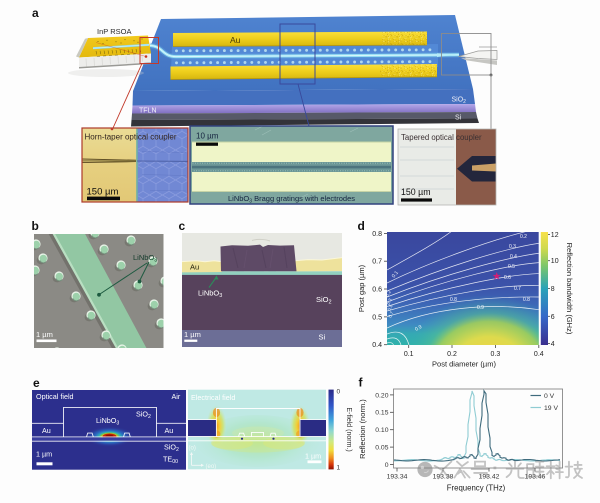 Image resolution: width=600 pixels, height=503 pixels. I want to click on svg-text: TE00, so click(170, 460).